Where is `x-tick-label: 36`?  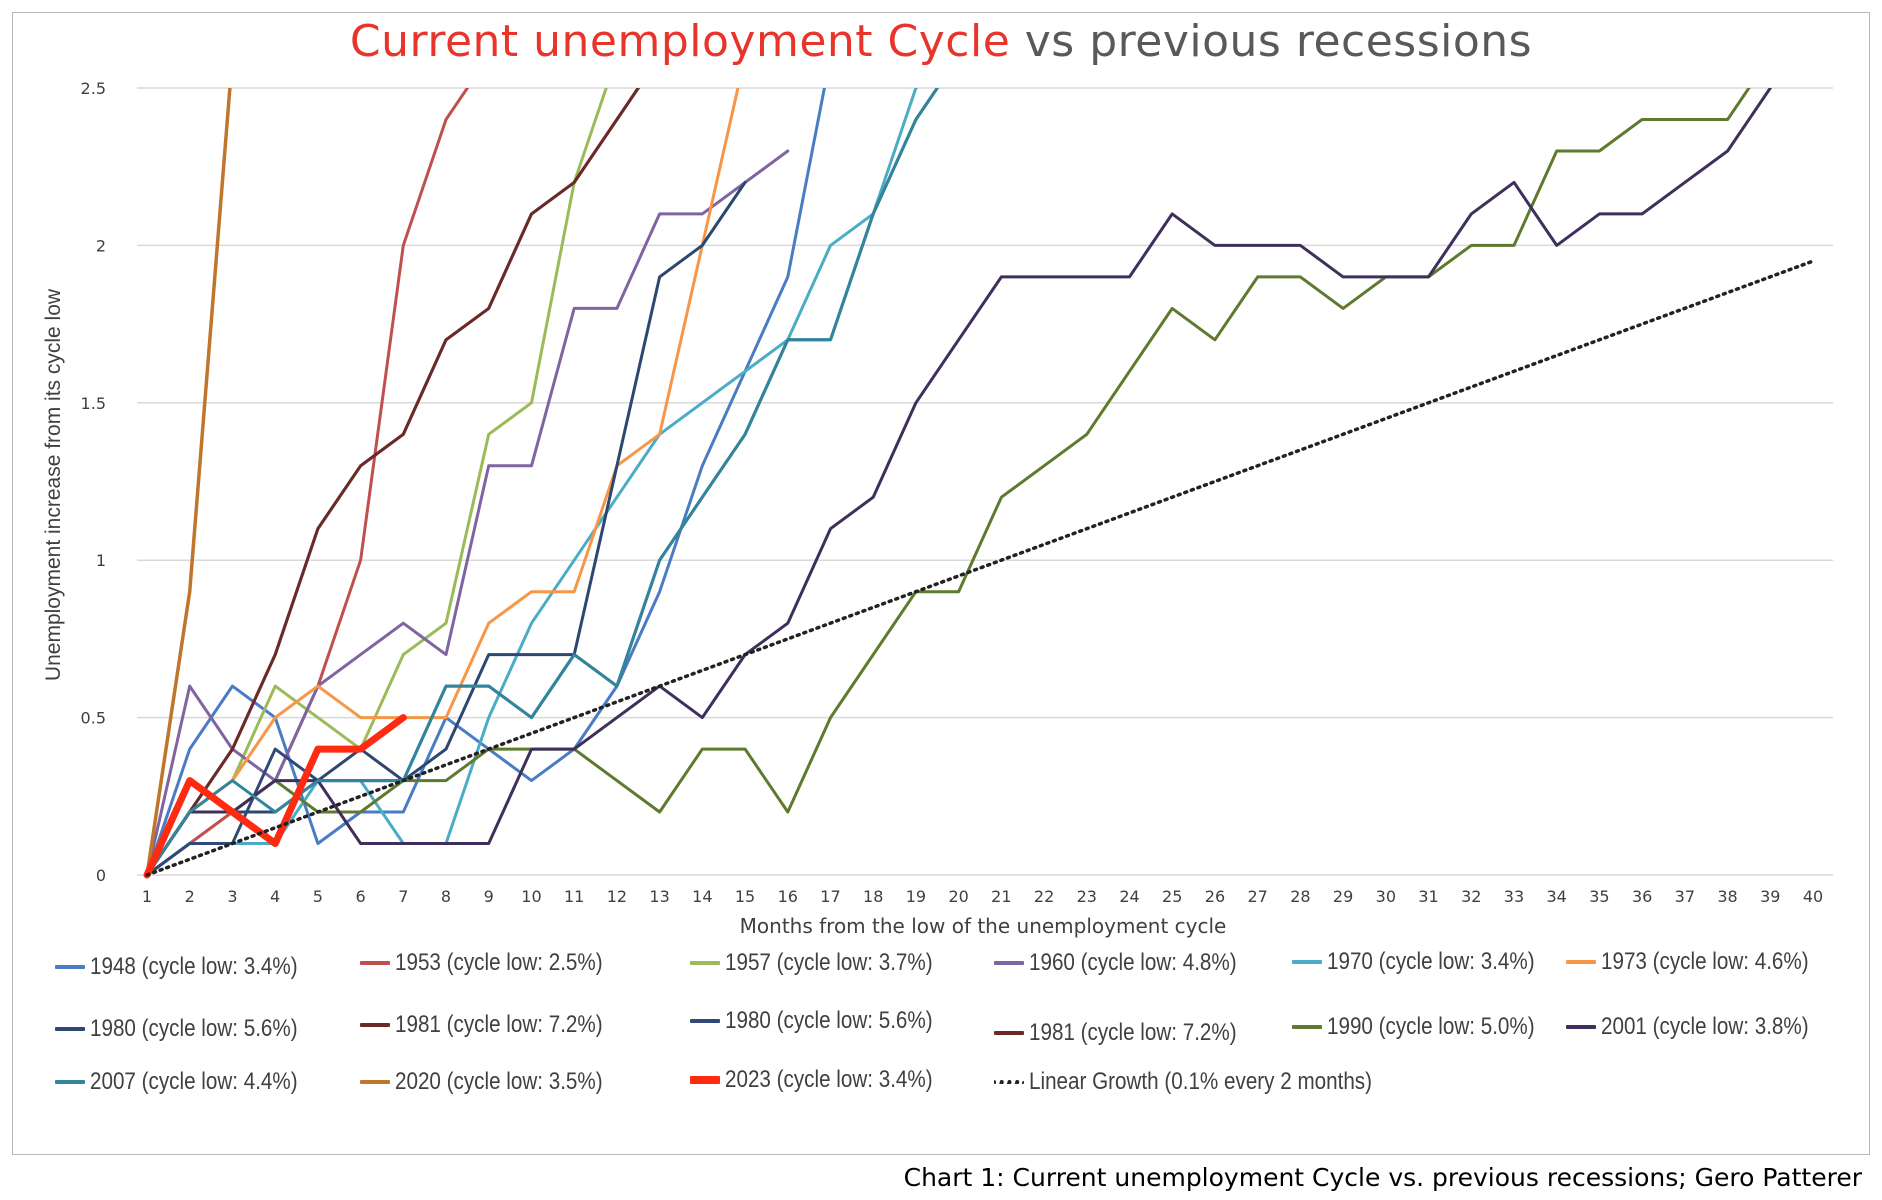
x-tick-label: 36 is located at coordinates (1642, 896).